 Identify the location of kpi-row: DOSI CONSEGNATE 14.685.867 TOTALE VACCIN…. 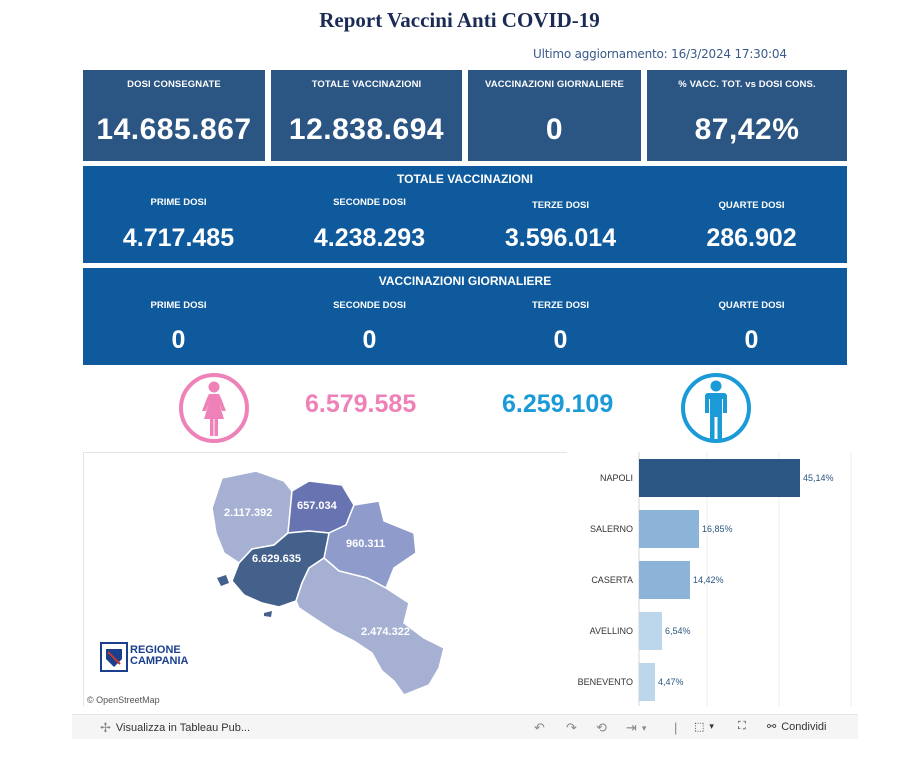
(465, 115).